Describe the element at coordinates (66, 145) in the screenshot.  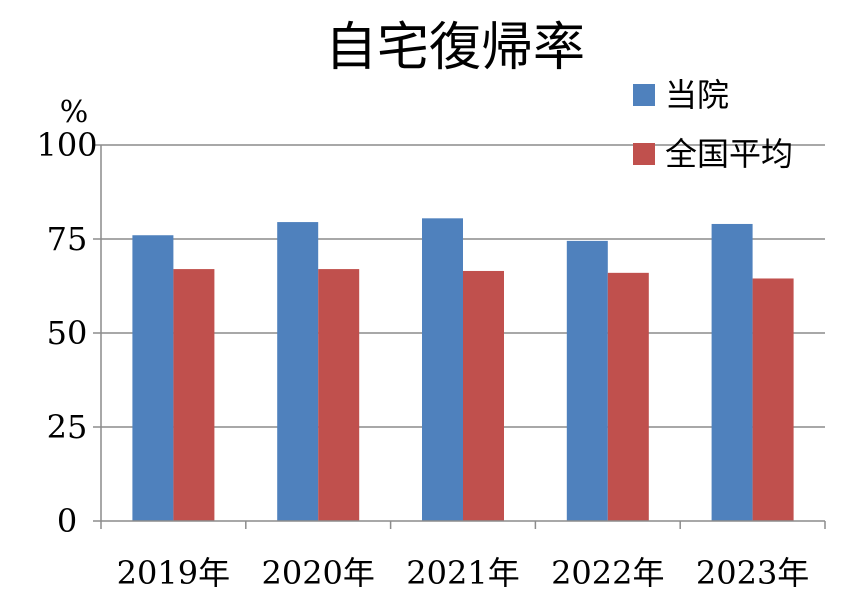
I see `y-tick-label: 100` at that location.